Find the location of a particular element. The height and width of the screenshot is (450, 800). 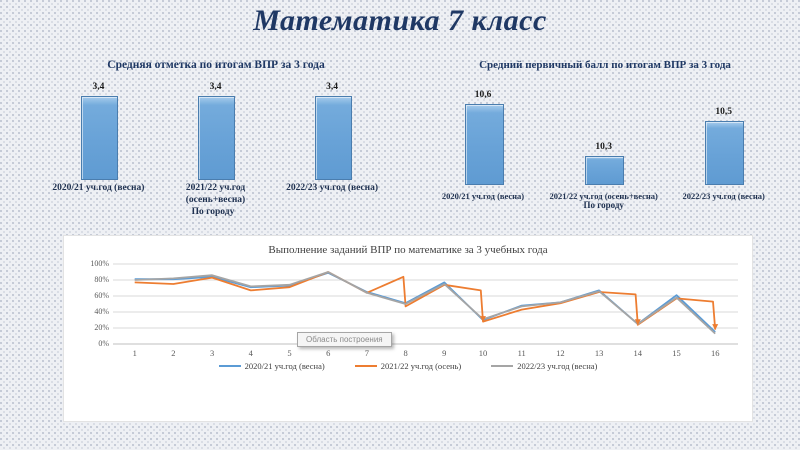

y-tick-label: 20% is located at coordinates (101, 327).